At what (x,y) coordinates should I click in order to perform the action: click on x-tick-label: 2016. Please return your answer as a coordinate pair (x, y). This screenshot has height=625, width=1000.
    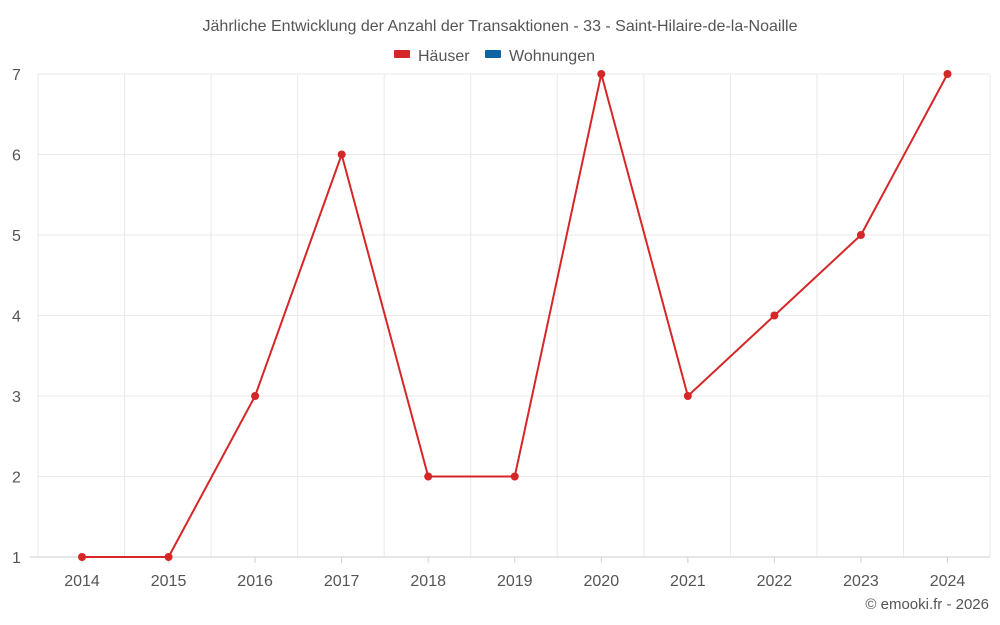
    Looking at the image, I should click on (255, 581).